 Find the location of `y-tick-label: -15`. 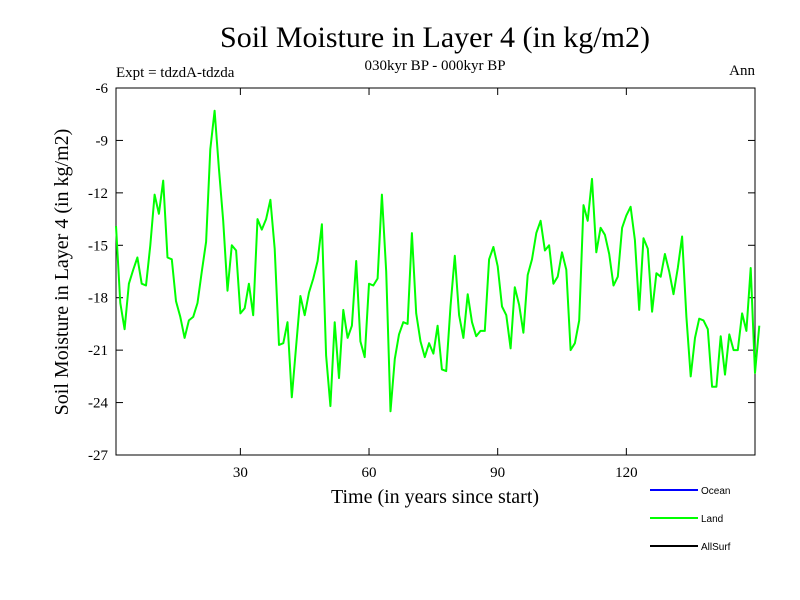

y-tick-label: -15 is located at coordinates (98, 246).